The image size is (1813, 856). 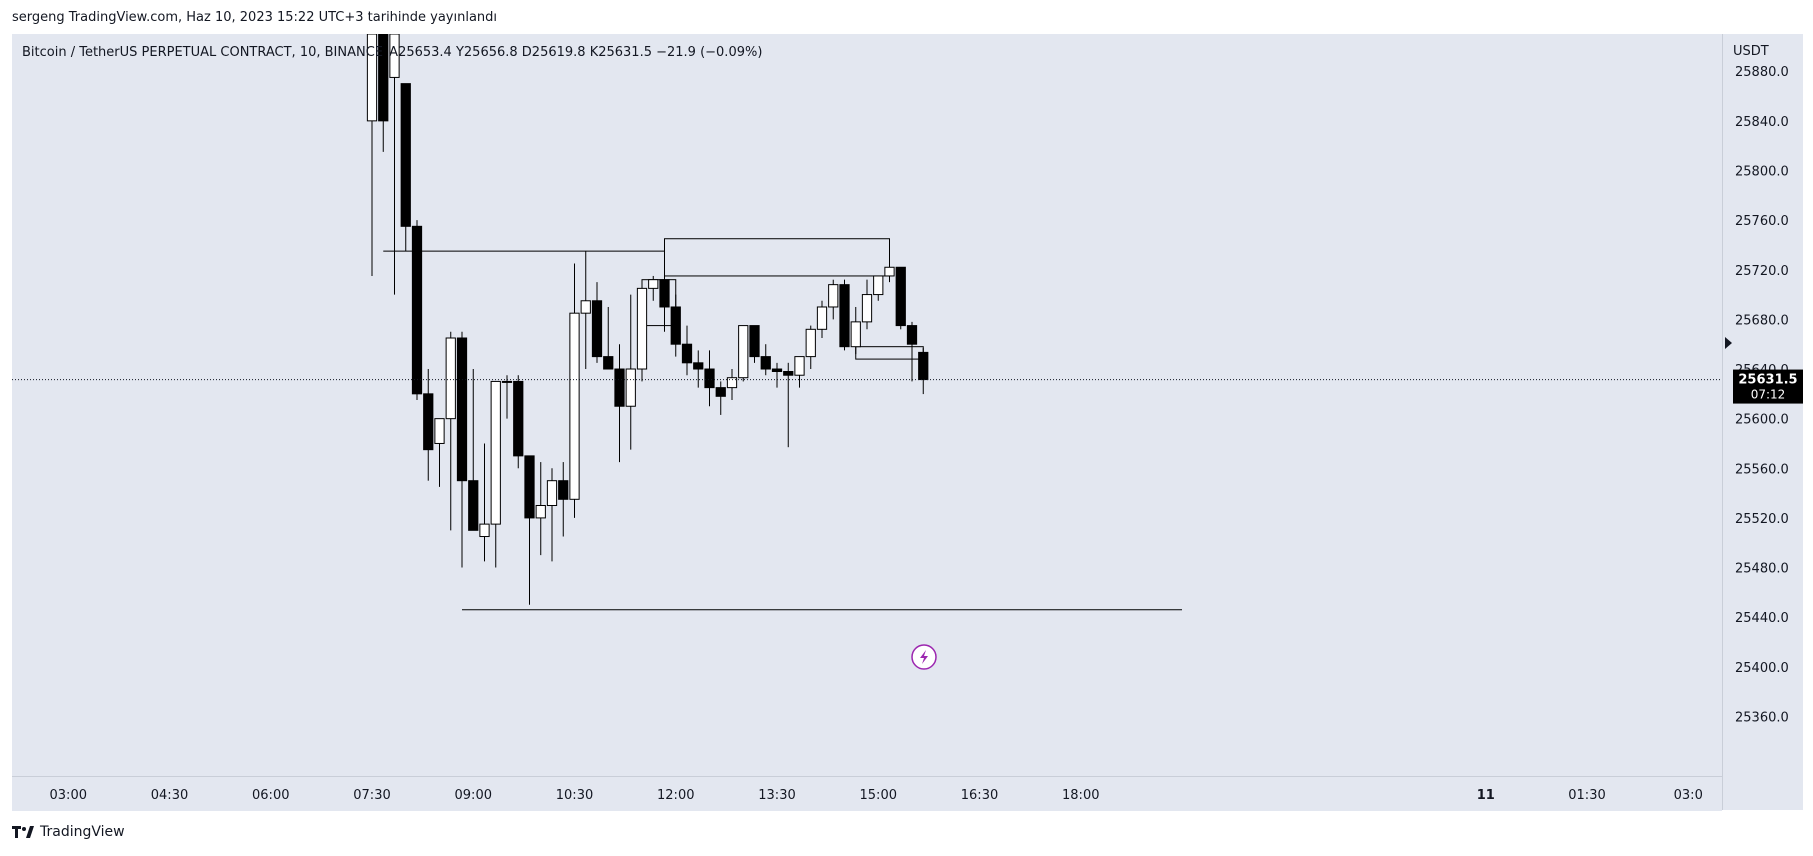 What do you see at coordinates (1728, 343) in the screenshot?
I see `play-triangle-icon` at bounding box center [1728, 343].